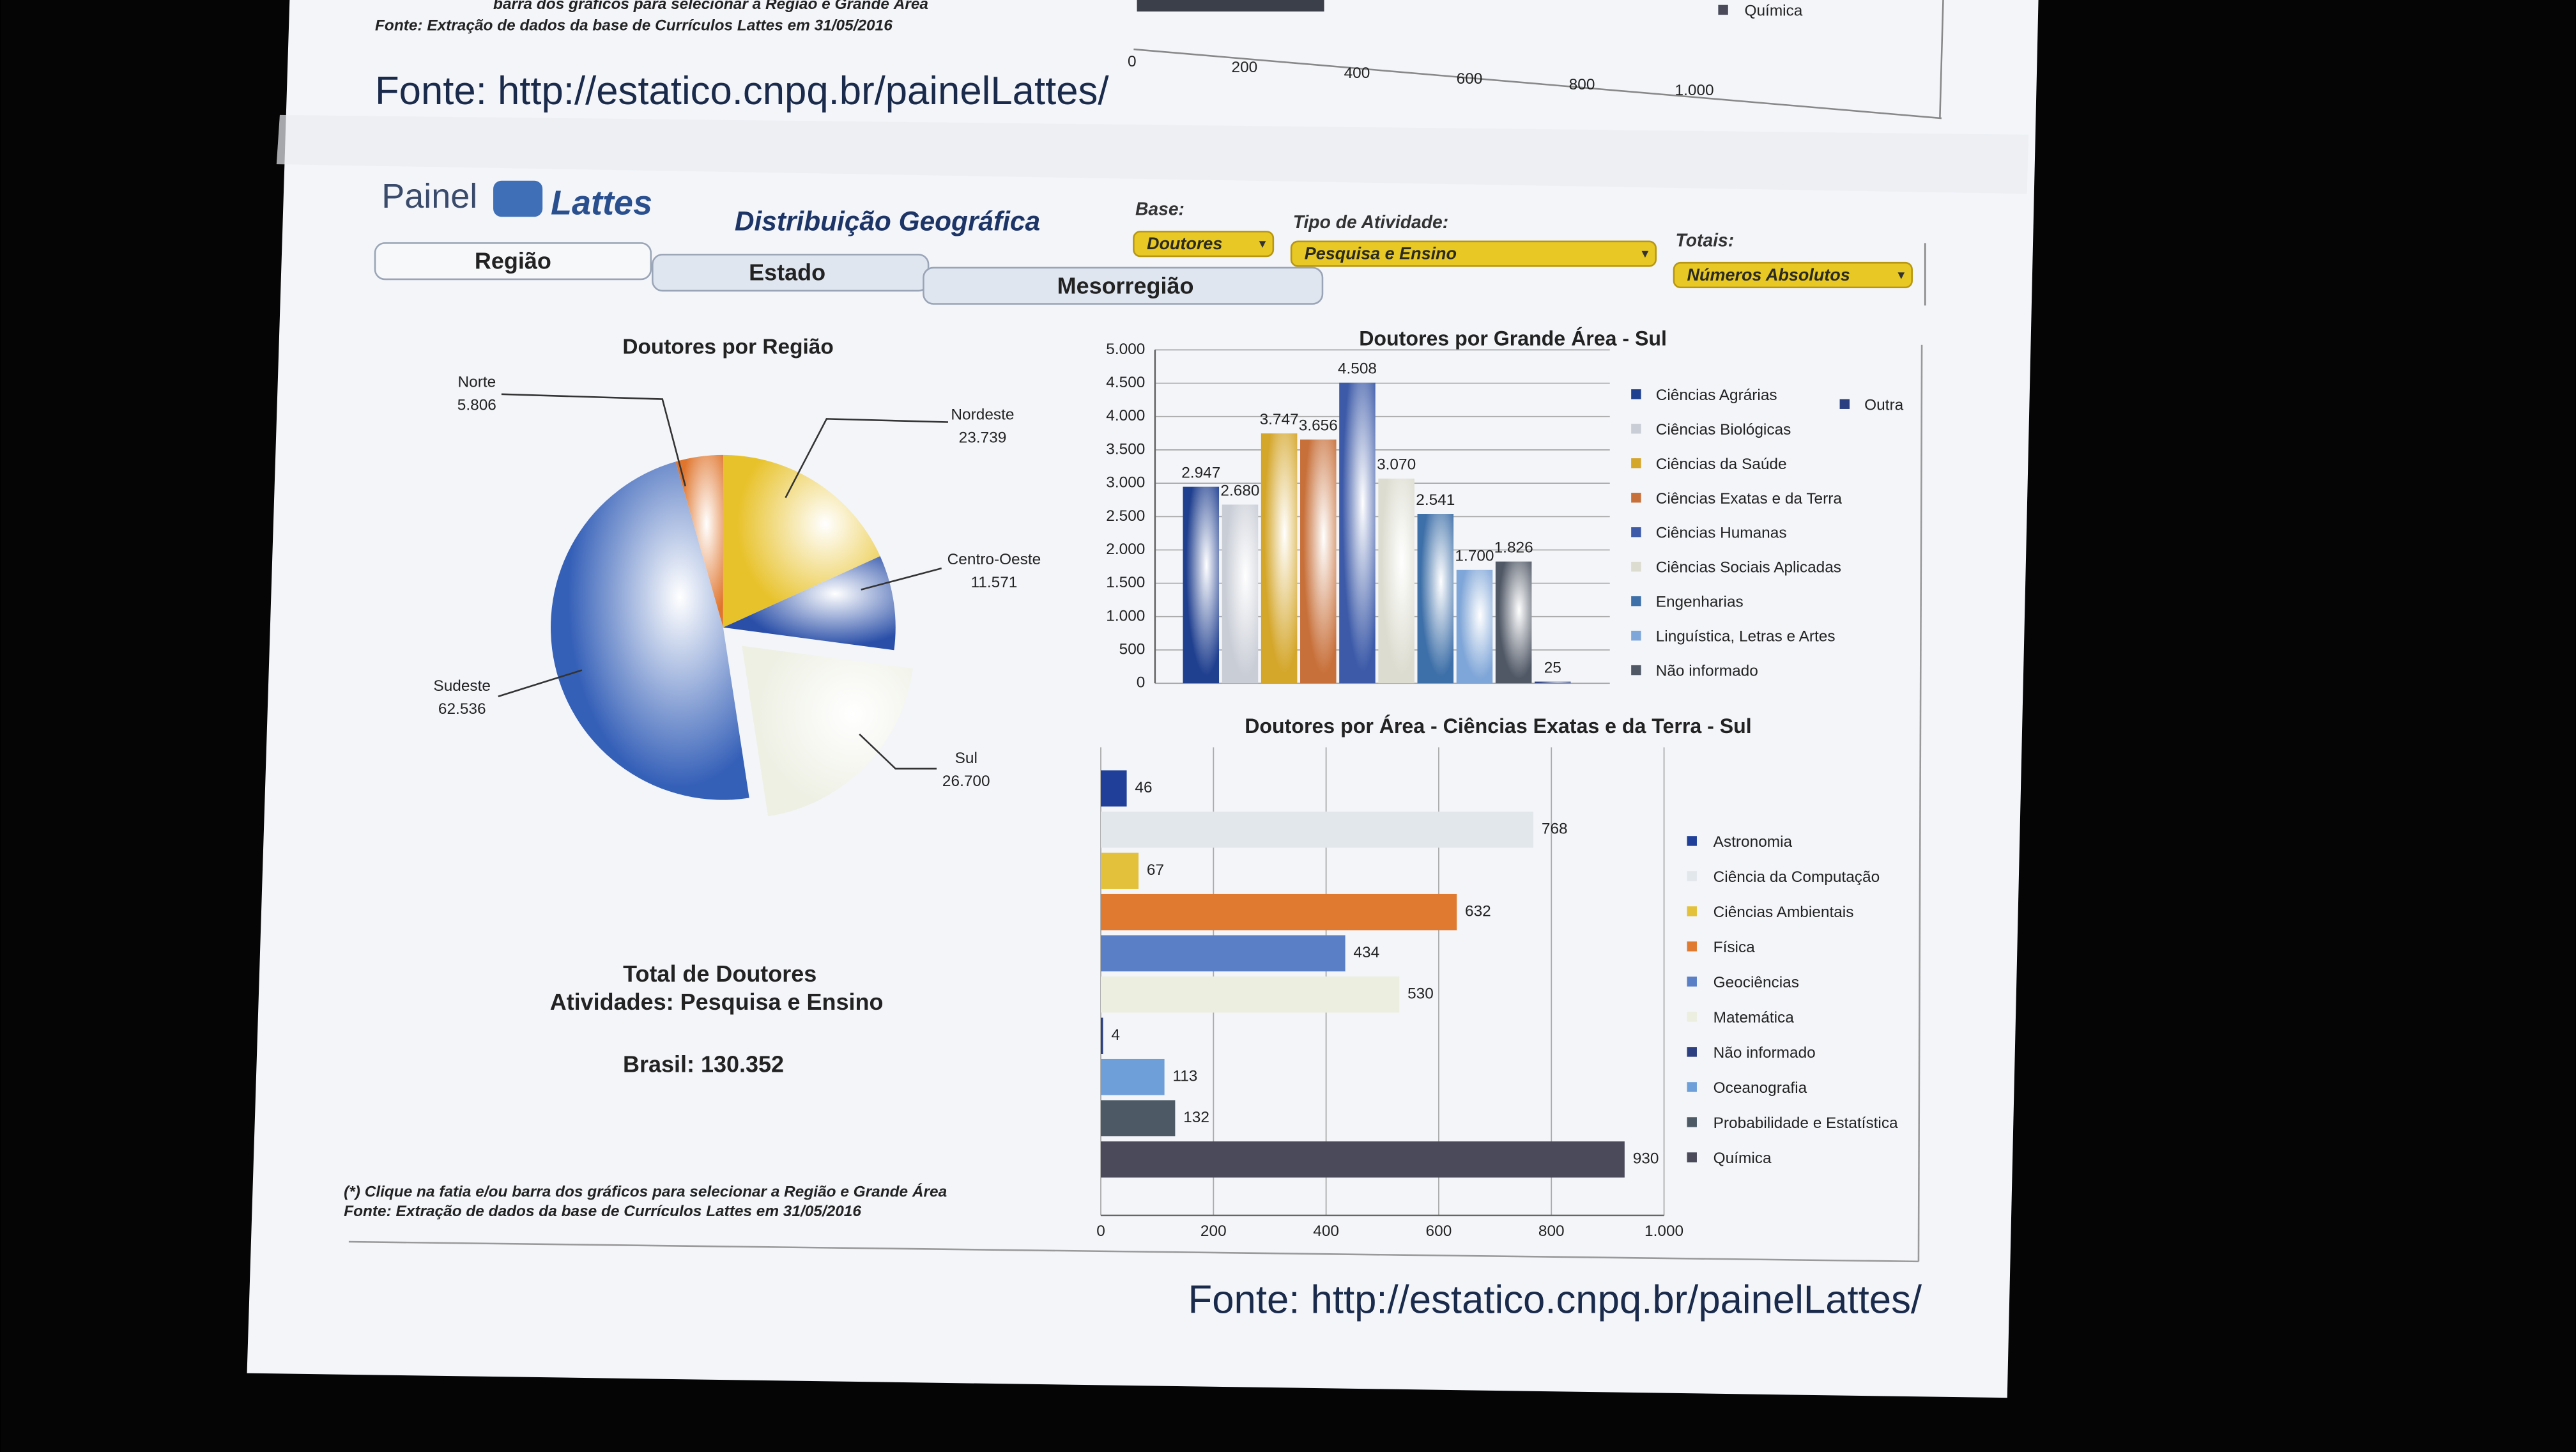 This screenshot has width=2576, height=1452. I want to click on bar-value-label: 632, so click(1478, 911).